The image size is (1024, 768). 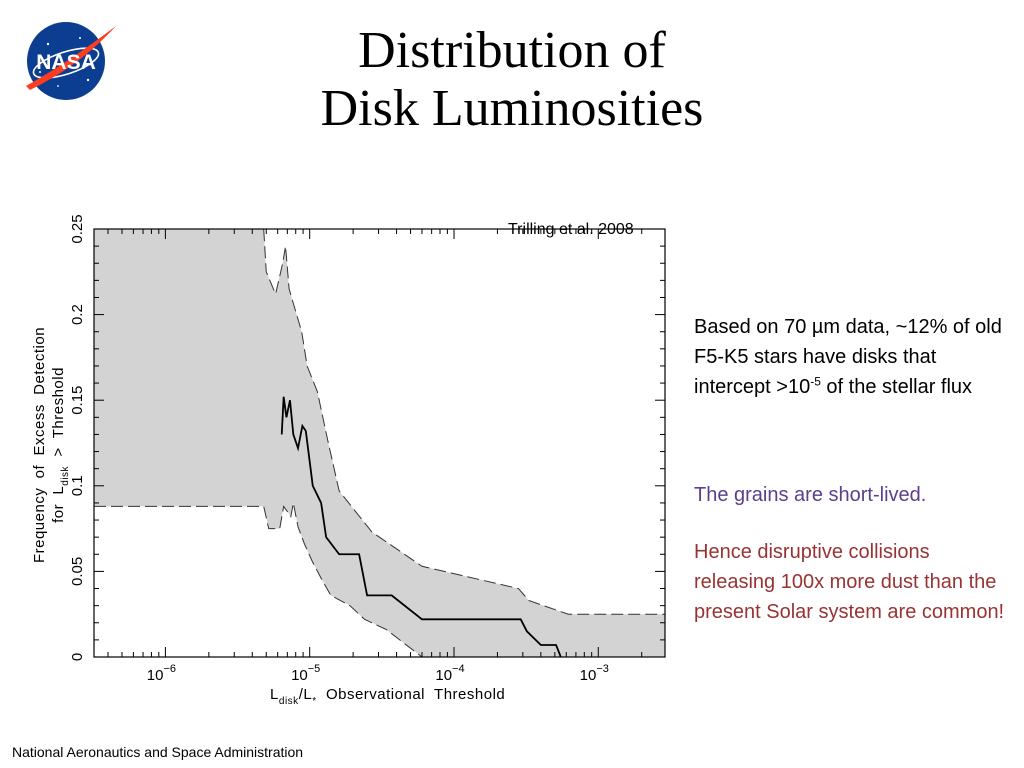 What do you see at coordinates (289, 701) in the screenshot?
I see `x-label-sub1: disk` at bounding box center [289, 701].